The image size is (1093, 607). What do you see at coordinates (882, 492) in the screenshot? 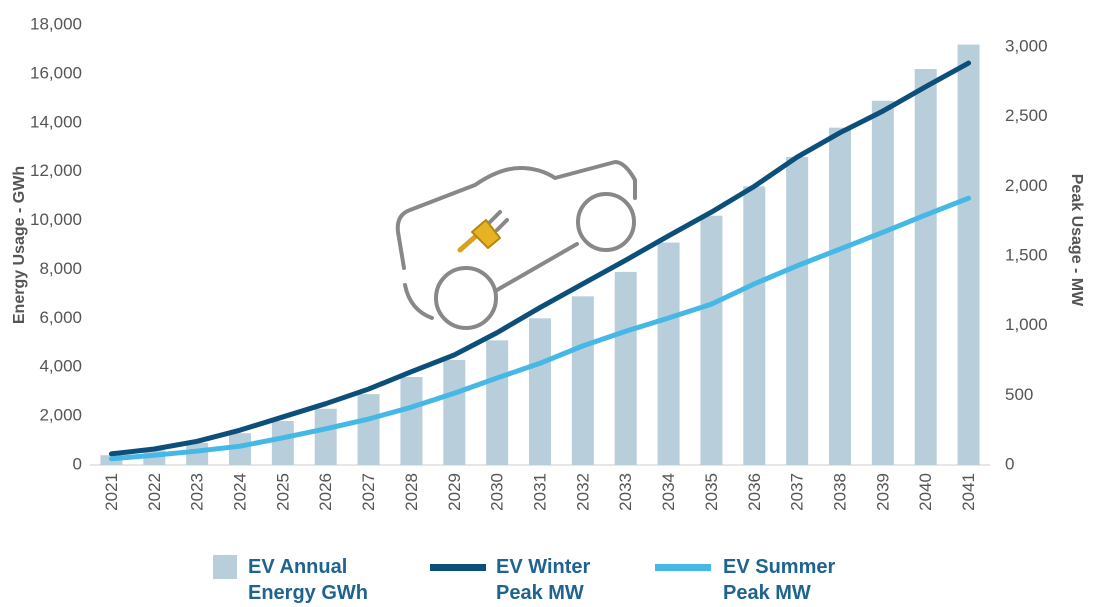
I see `x-tick-label: 2039` at bounding box center [882, 492].